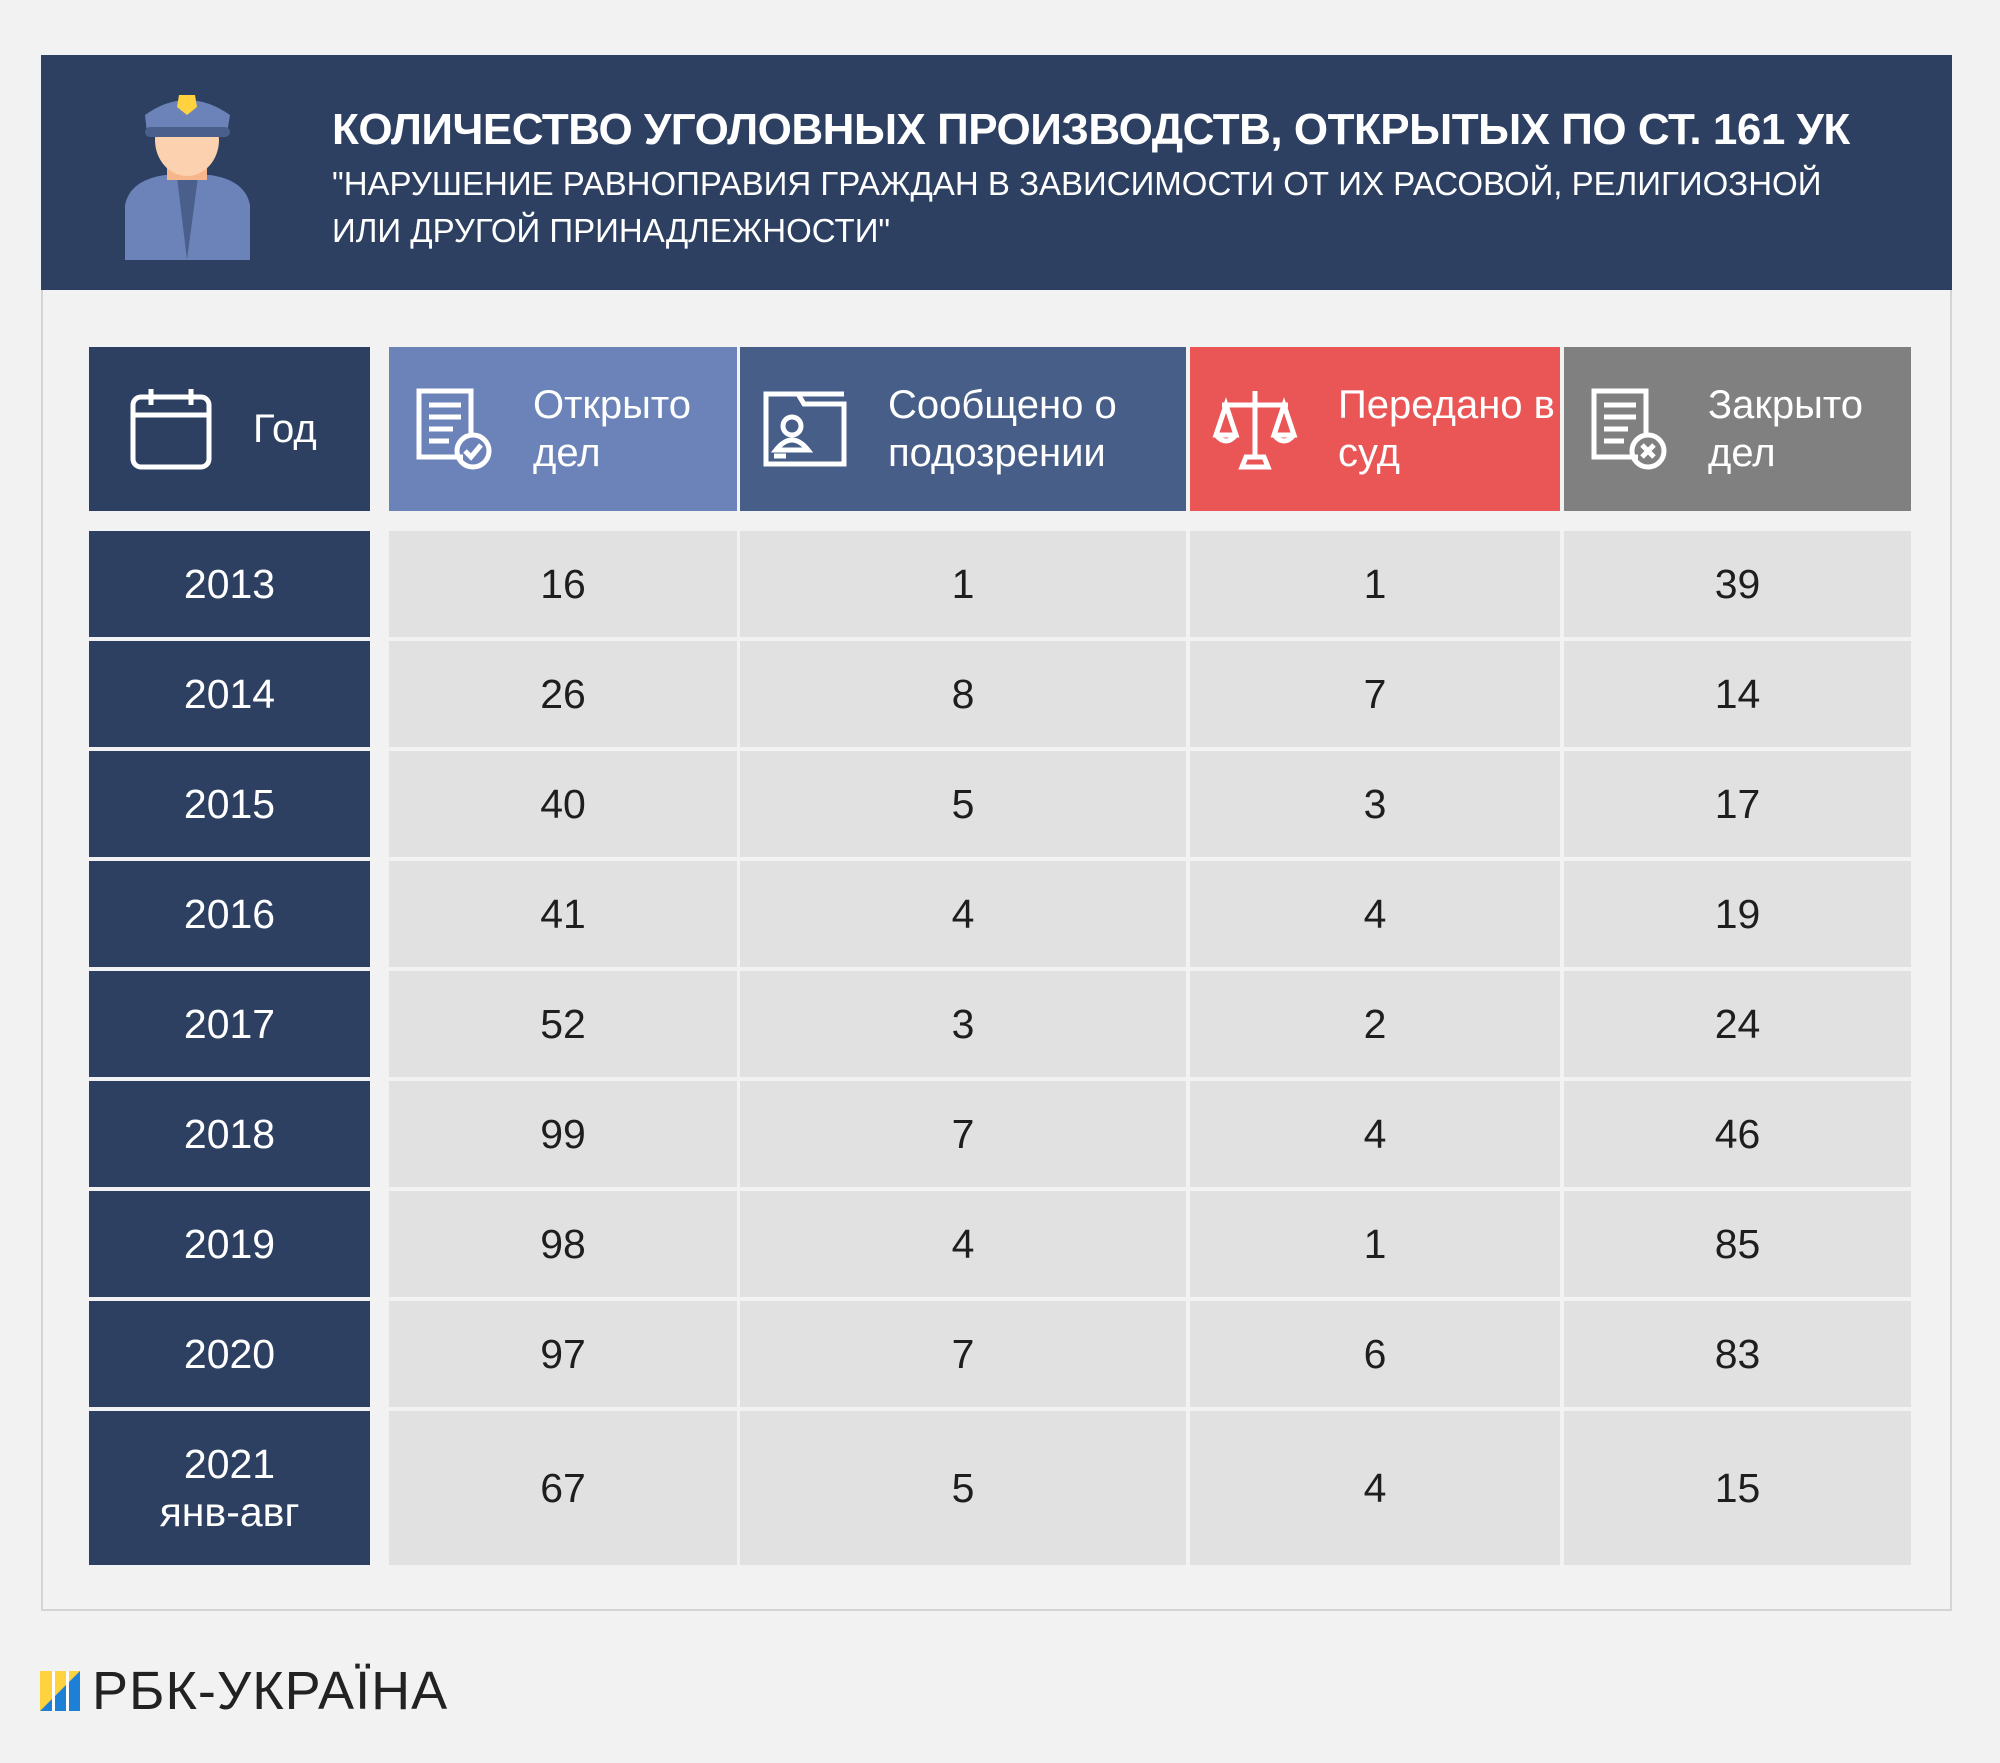  Describe the element at coordinates (1629, 429) in the screenshot. I see `document-x-icon` at that location.